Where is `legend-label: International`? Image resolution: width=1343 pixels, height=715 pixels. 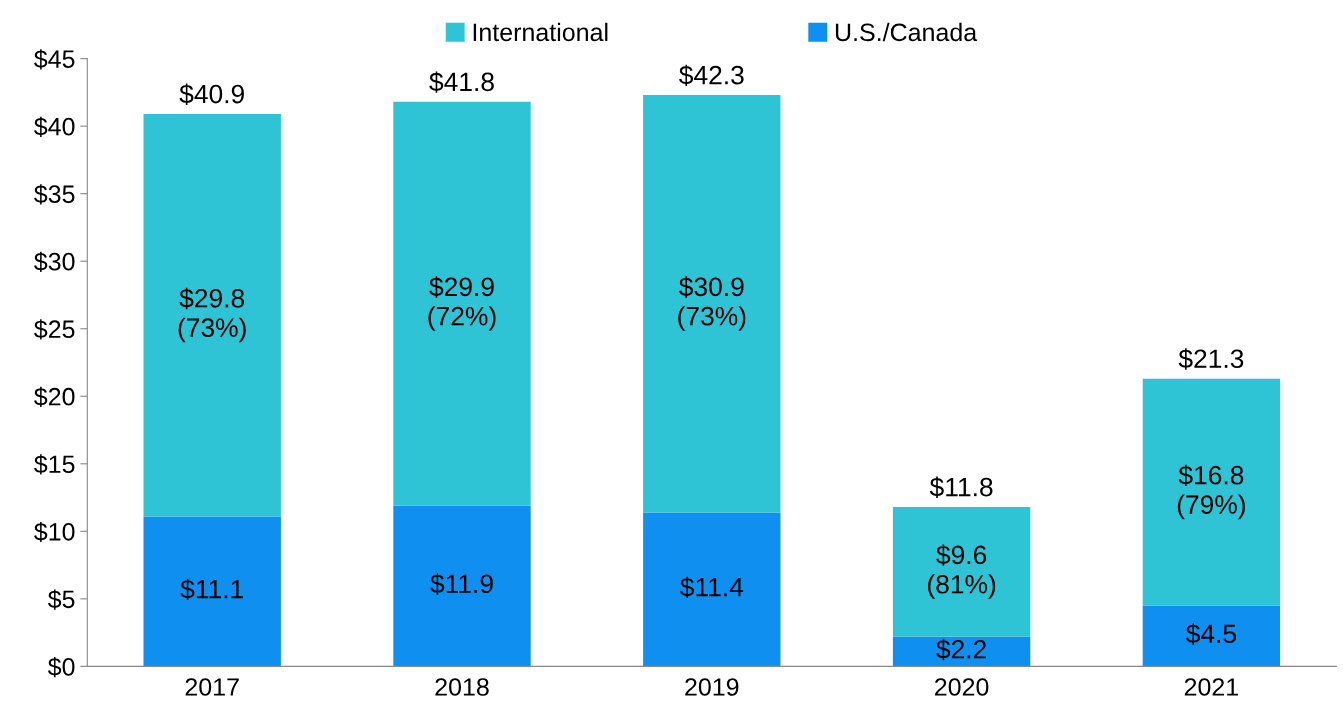 legend-label: International is located at coordinates (540, 32).